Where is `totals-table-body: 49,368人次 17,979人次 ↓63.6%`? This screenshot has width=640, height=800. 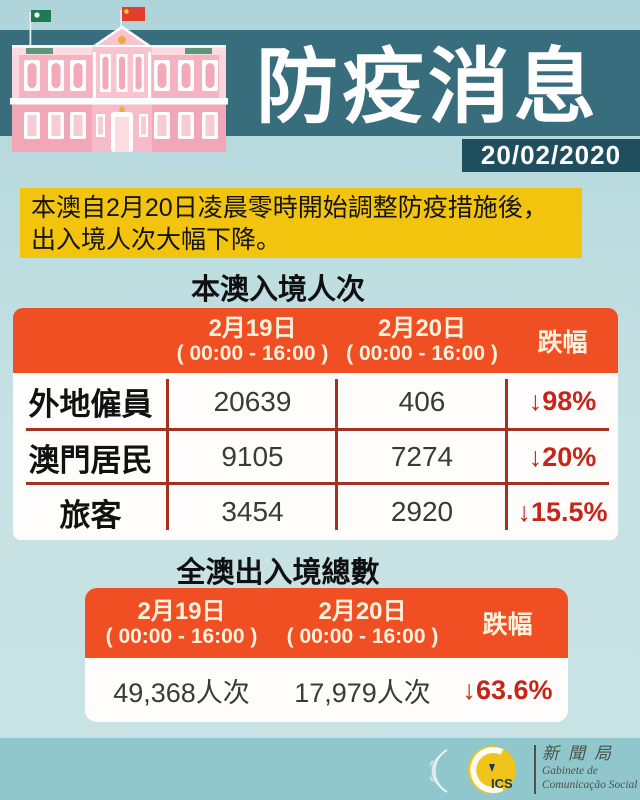
totals-table-body: 49,368人次 17,979人次 ↓63.6% is located at coordinates (326, 690).